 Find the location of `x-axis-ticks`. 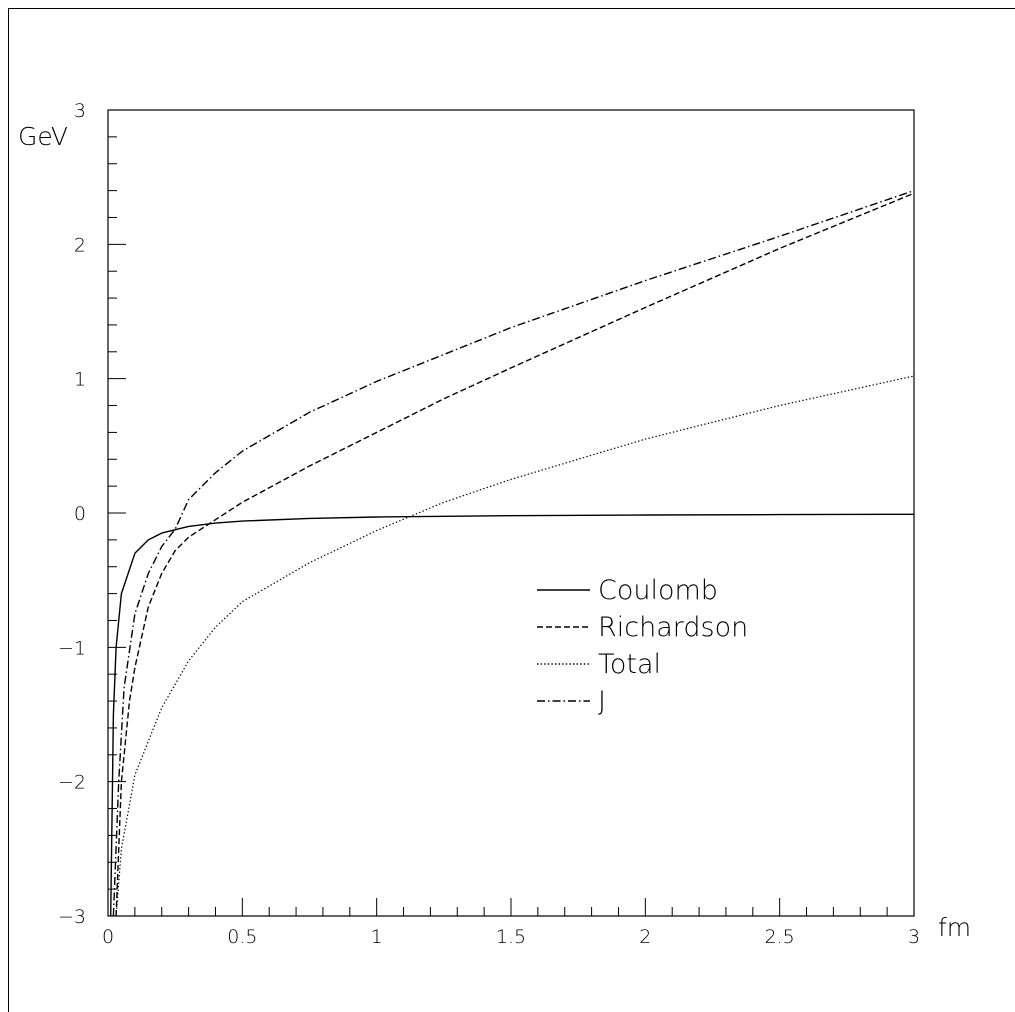

x-axis-ticks is located at coordinates (511, 907).